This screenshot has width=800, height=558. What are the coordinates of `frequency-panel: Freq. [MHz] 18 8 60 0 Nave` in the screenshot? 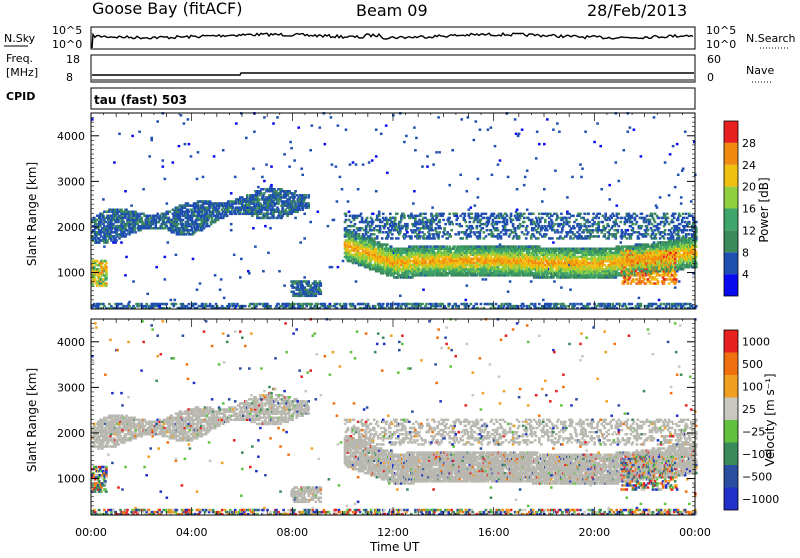 It's located at (390, 68).